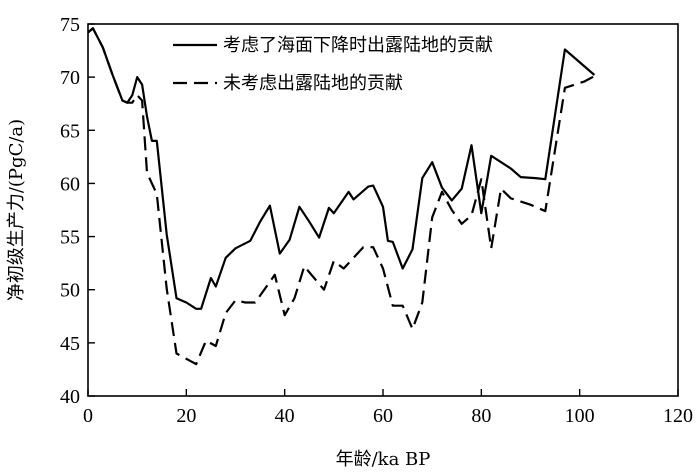  I want to click on legend-label-series-2: 未考虑出露陆地的贡献, so click(313, 83).